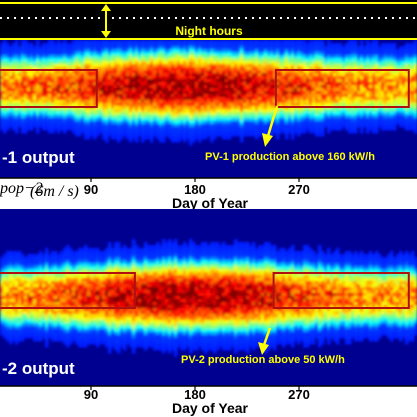 This screenshot has height=417, width=417. I want to click on bottom-highlight-boxes, so click(205, 290).